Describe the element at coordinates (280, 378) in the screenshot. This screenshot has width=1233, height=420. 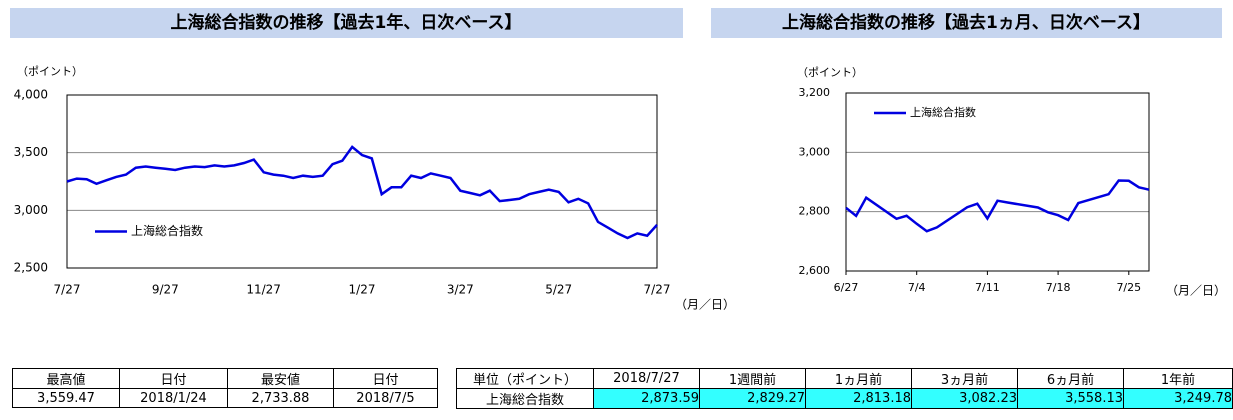
I see `table-header: 最安値` at that location.